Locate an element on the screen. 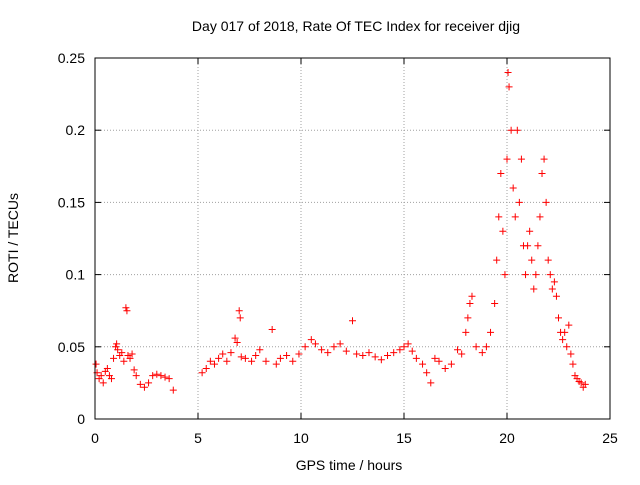 The image size is (640, 485). x-tick-label: 25 is located at coordinates (610, 438).